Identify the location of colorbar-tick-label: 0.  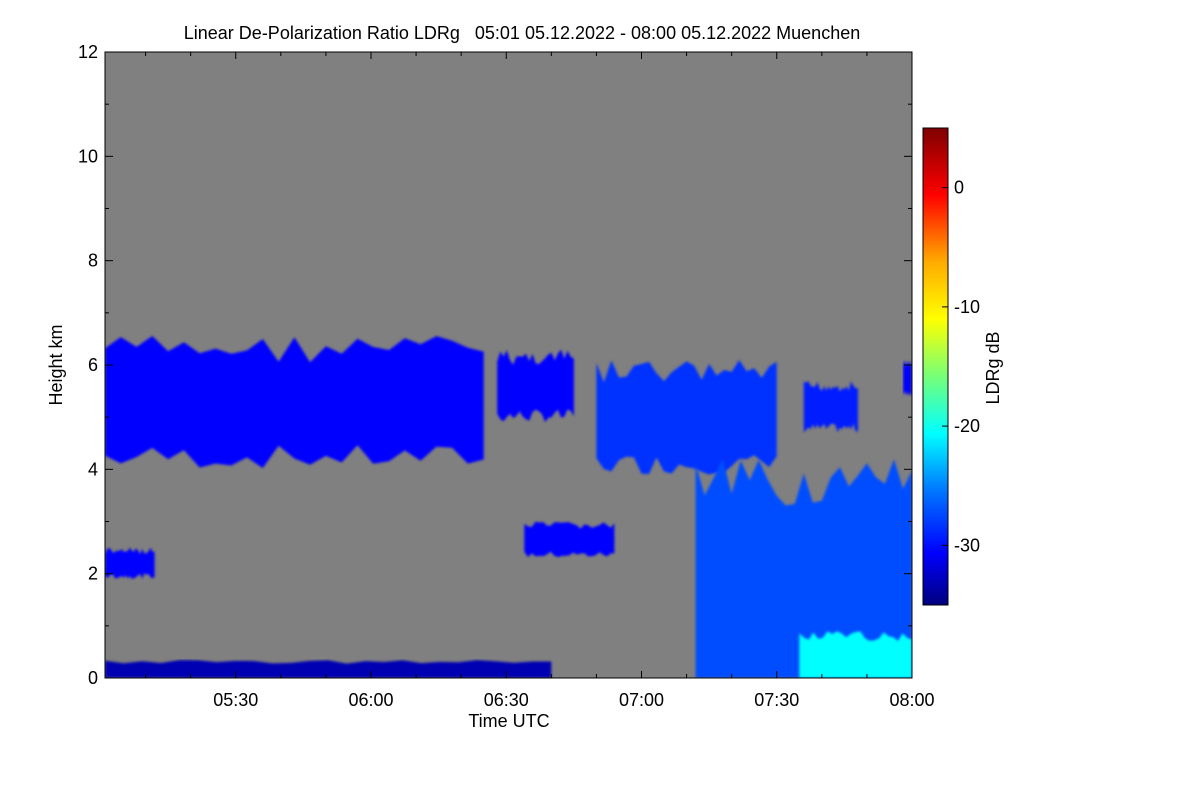
(959, 188).